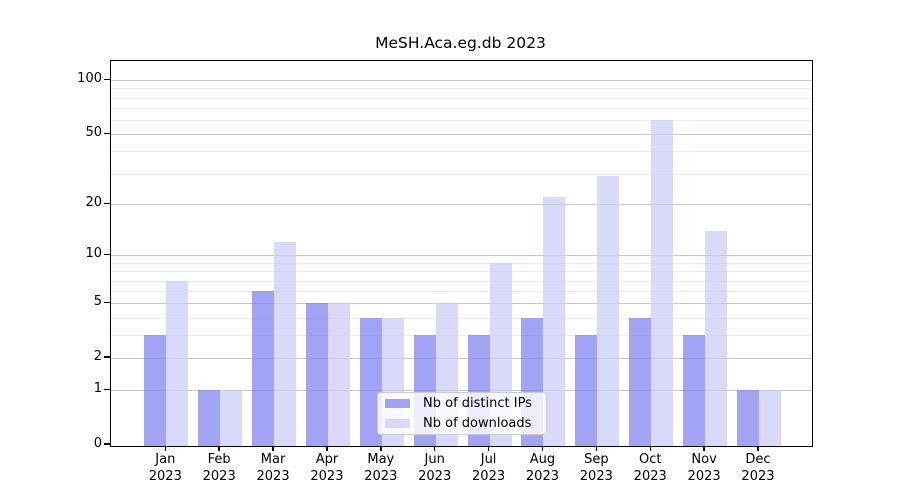 This screenshot has height=500, width=900. I want to click on bar-nb-of-downloads-jan, so click(177, 363).